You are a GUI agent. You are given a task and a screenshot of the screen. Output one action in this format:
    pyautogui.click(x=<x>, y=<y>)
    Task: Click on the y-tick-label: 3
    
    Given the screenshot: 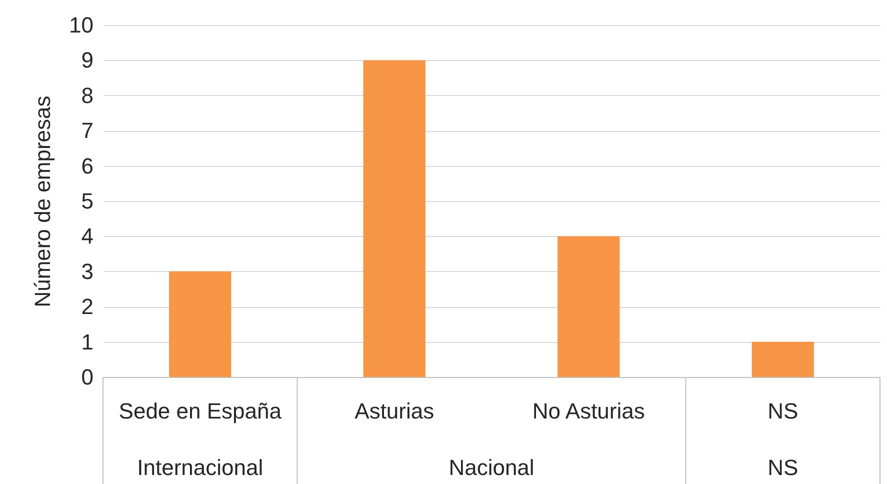 What is the action you would take?
    pyautogui.click(x=87, y=271)
    